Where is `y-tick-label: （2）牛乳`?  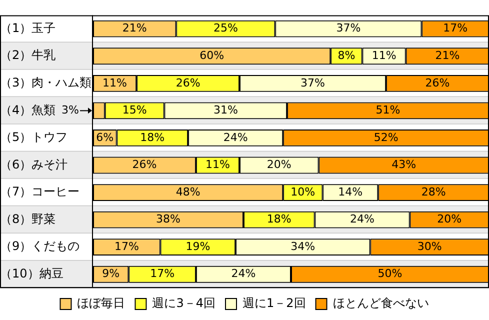 y-tick-label: （2）牛乳 is located at coordinates (28, 55).